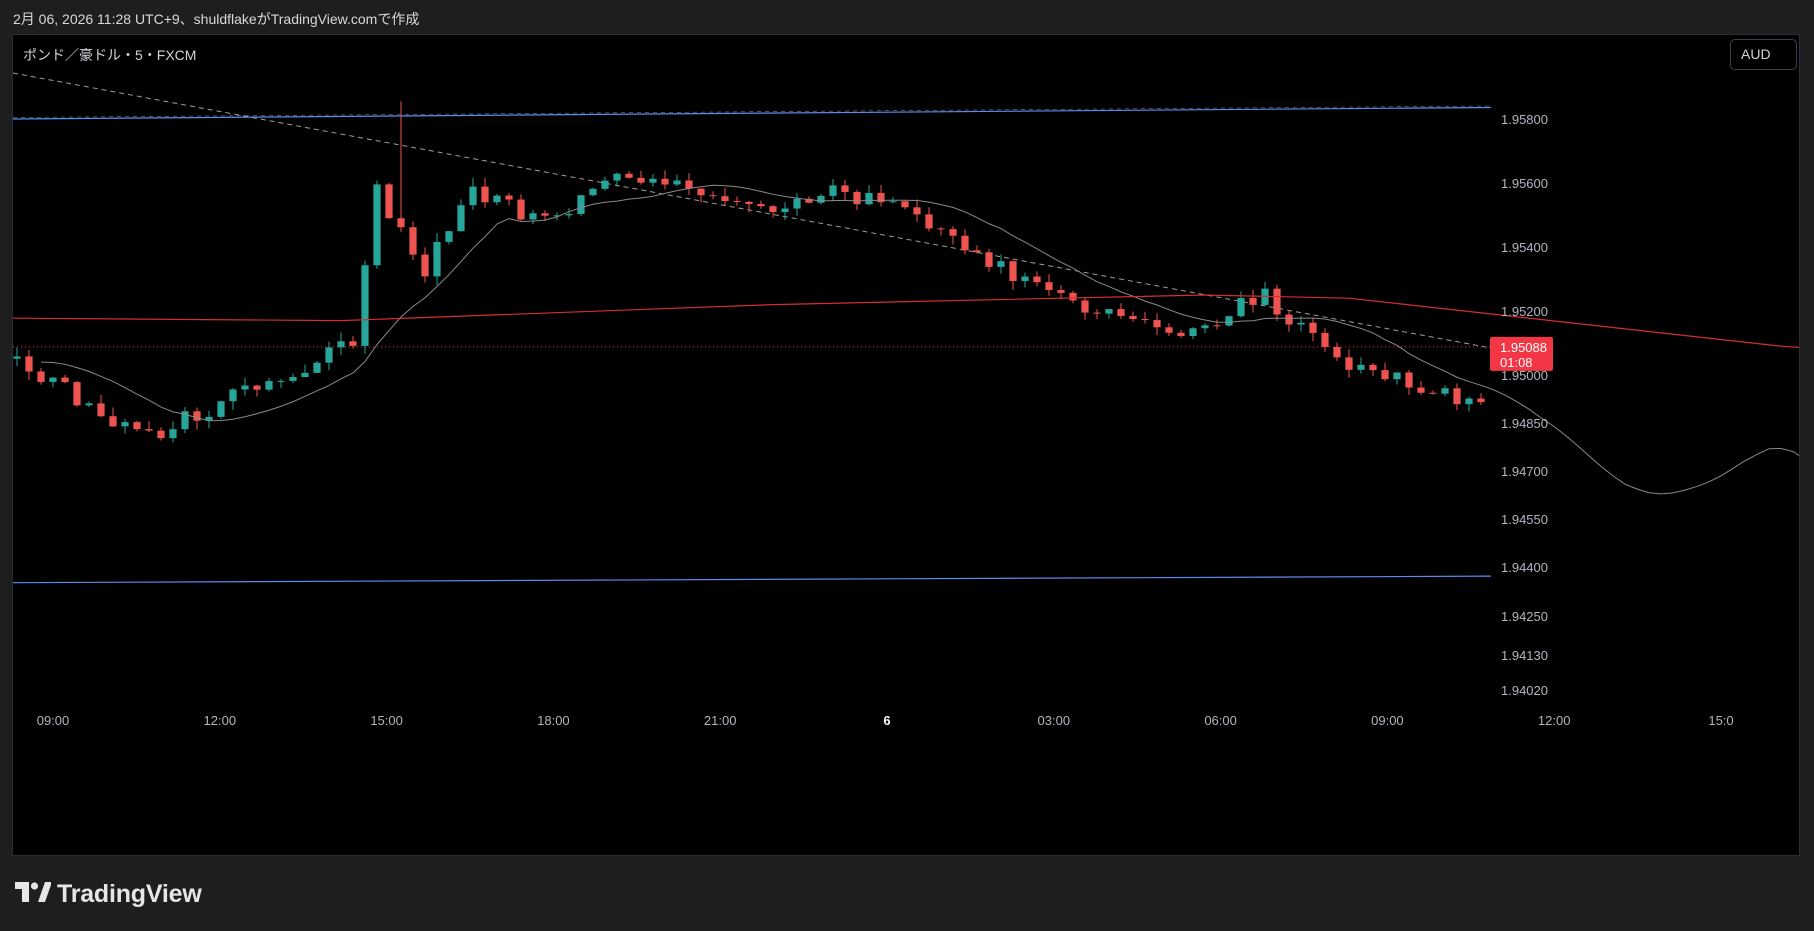  What do you see at coordinates (1763, 54) in the screenshot?
I see `currency-button: AUD` at bounding box center [1763, 54].